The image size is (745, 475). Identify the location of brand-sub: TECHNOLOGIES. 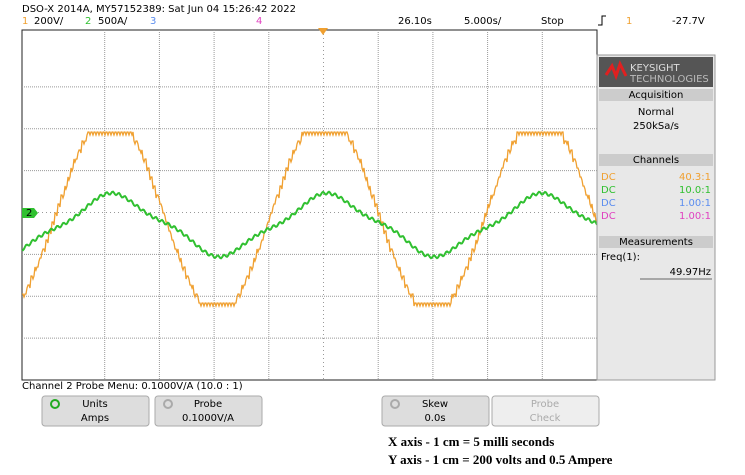
(669, 79).